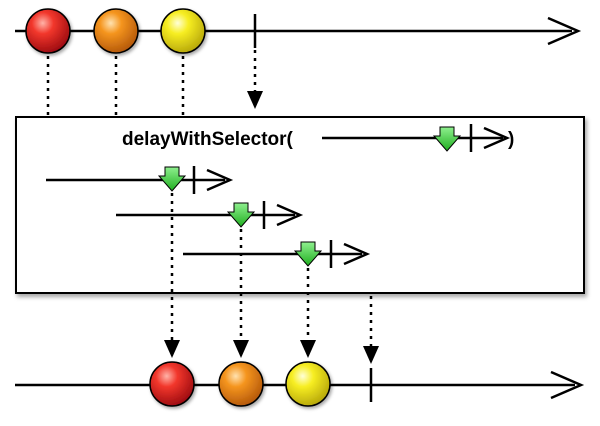 Image resolution: width=600 pixels, height=426 pixels. I want to click on selector-timeline, so click(416, 138).